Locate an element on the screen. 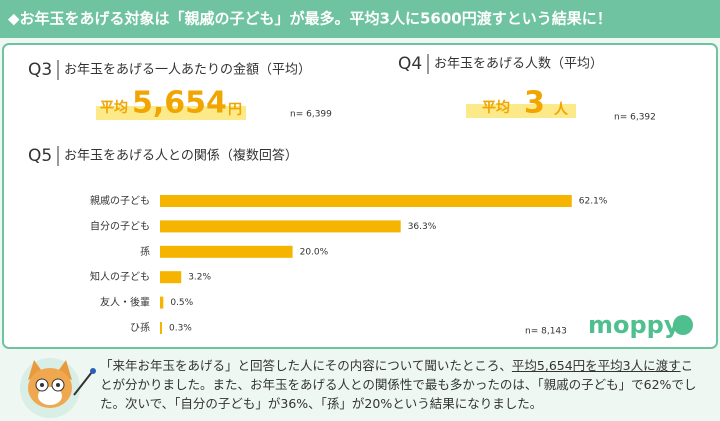  value-label: 20.0% is located at coordinates (314, 252).